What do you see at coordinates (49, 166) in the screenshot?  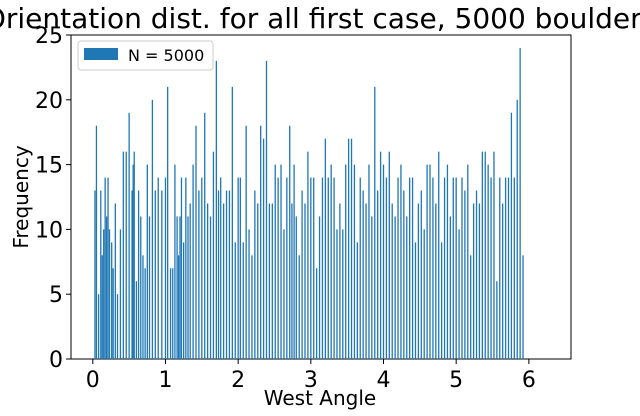 I see `y-tick-label: 15` at bounding box center [49, 166].